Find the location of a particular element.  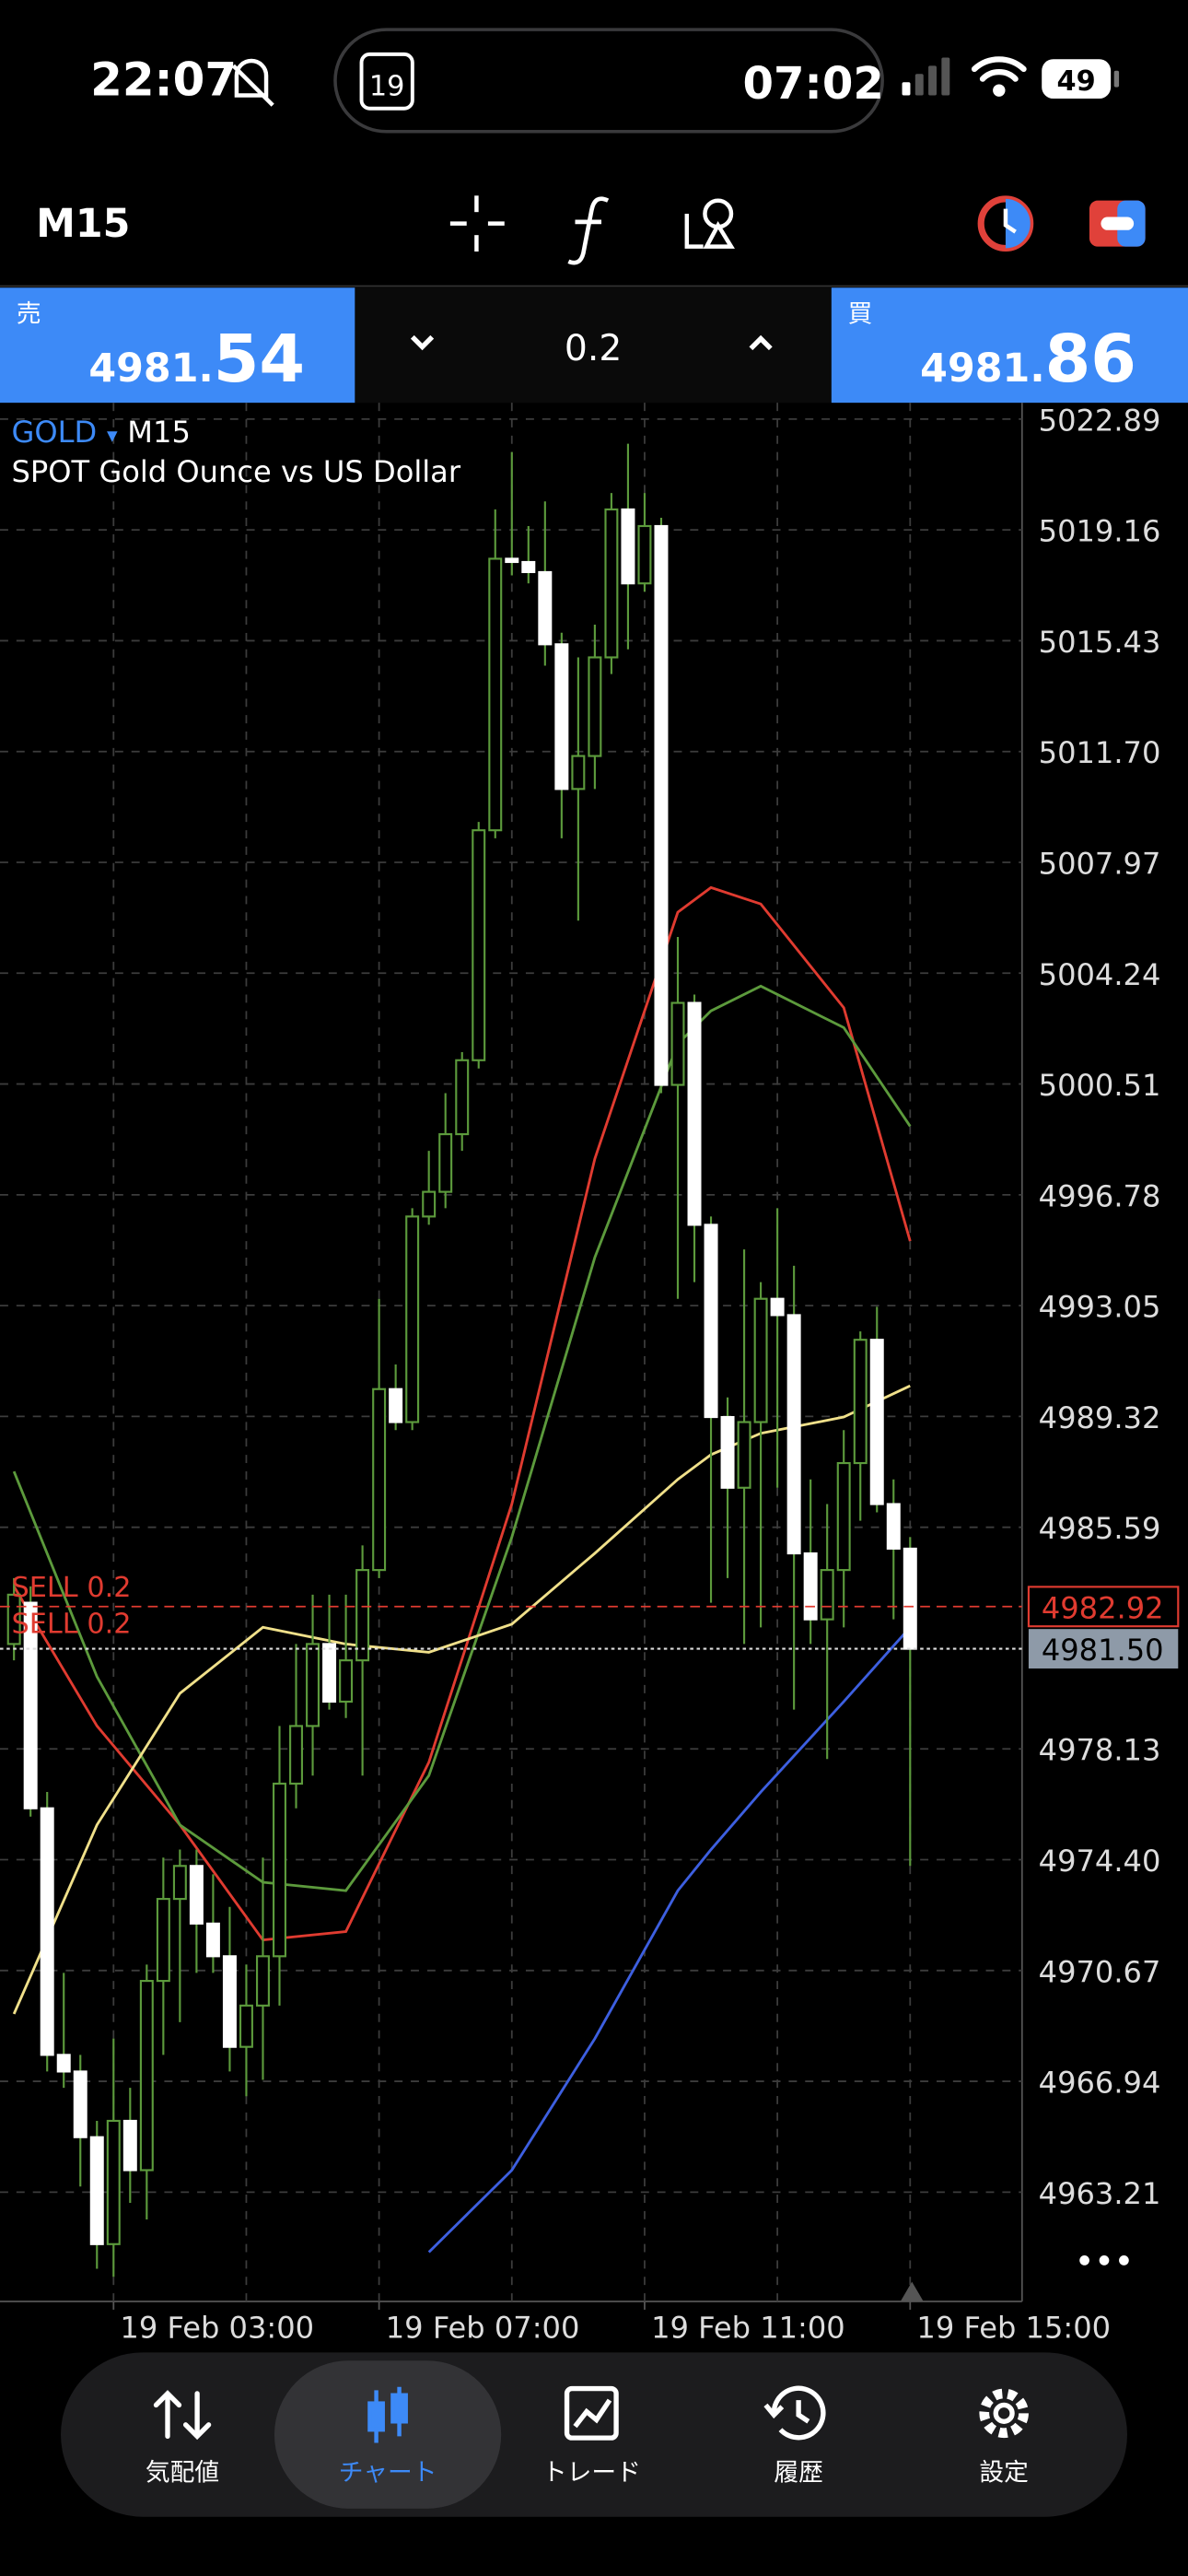

dynamic-island is located at coordinates (608, 81).